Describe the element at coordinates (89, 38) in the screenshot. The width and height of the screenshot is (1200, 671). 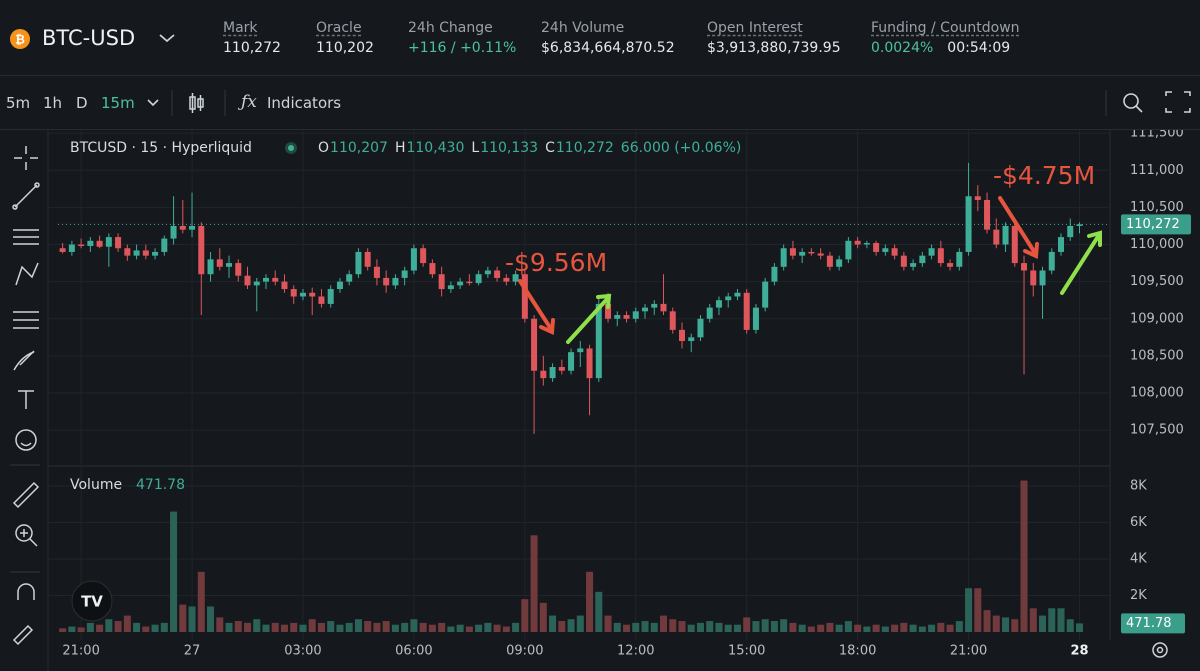
I see `symbol: BTC-USD` at that location.